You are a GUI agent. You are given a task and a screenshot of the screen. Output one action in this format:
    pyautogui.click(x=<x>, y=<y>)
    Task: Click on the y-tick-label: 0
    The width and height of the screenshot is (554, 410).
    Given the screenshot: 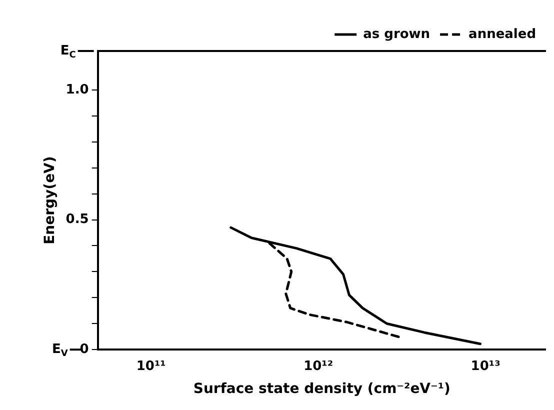 What is the action you would take?
    pyautogui.click(x=84, y=349)
    